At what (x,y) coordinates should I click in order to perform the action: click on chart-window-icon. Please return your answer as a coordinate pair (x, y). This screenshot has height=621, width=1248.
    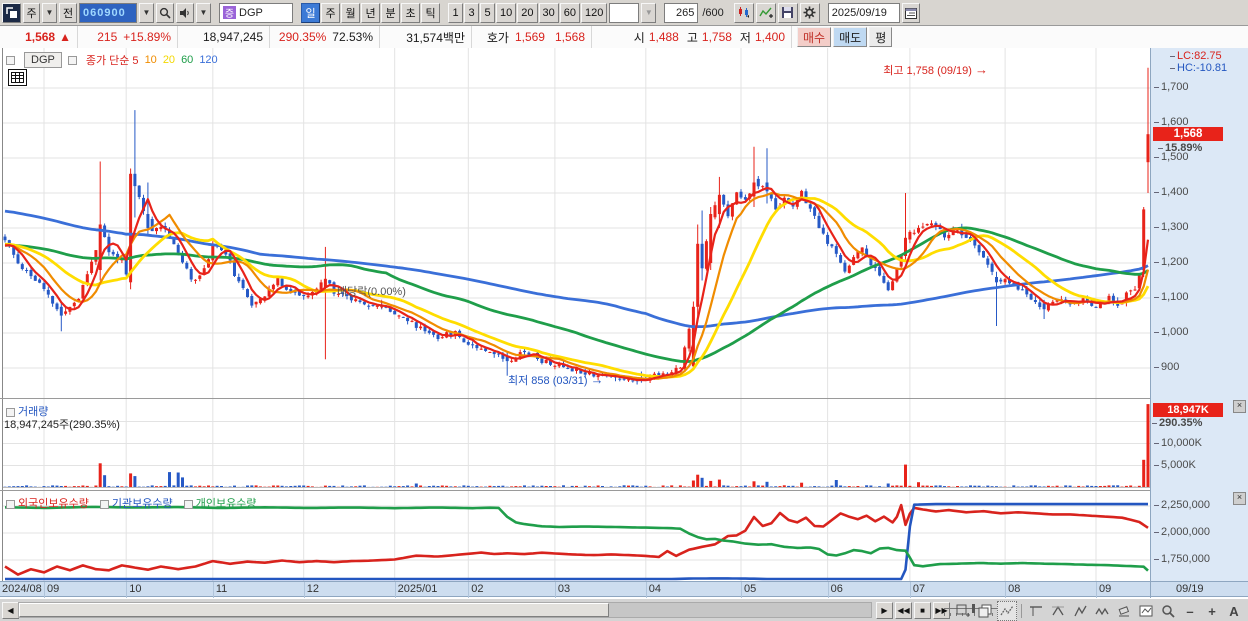
    Looking at the image, I should click on (1146, 611).